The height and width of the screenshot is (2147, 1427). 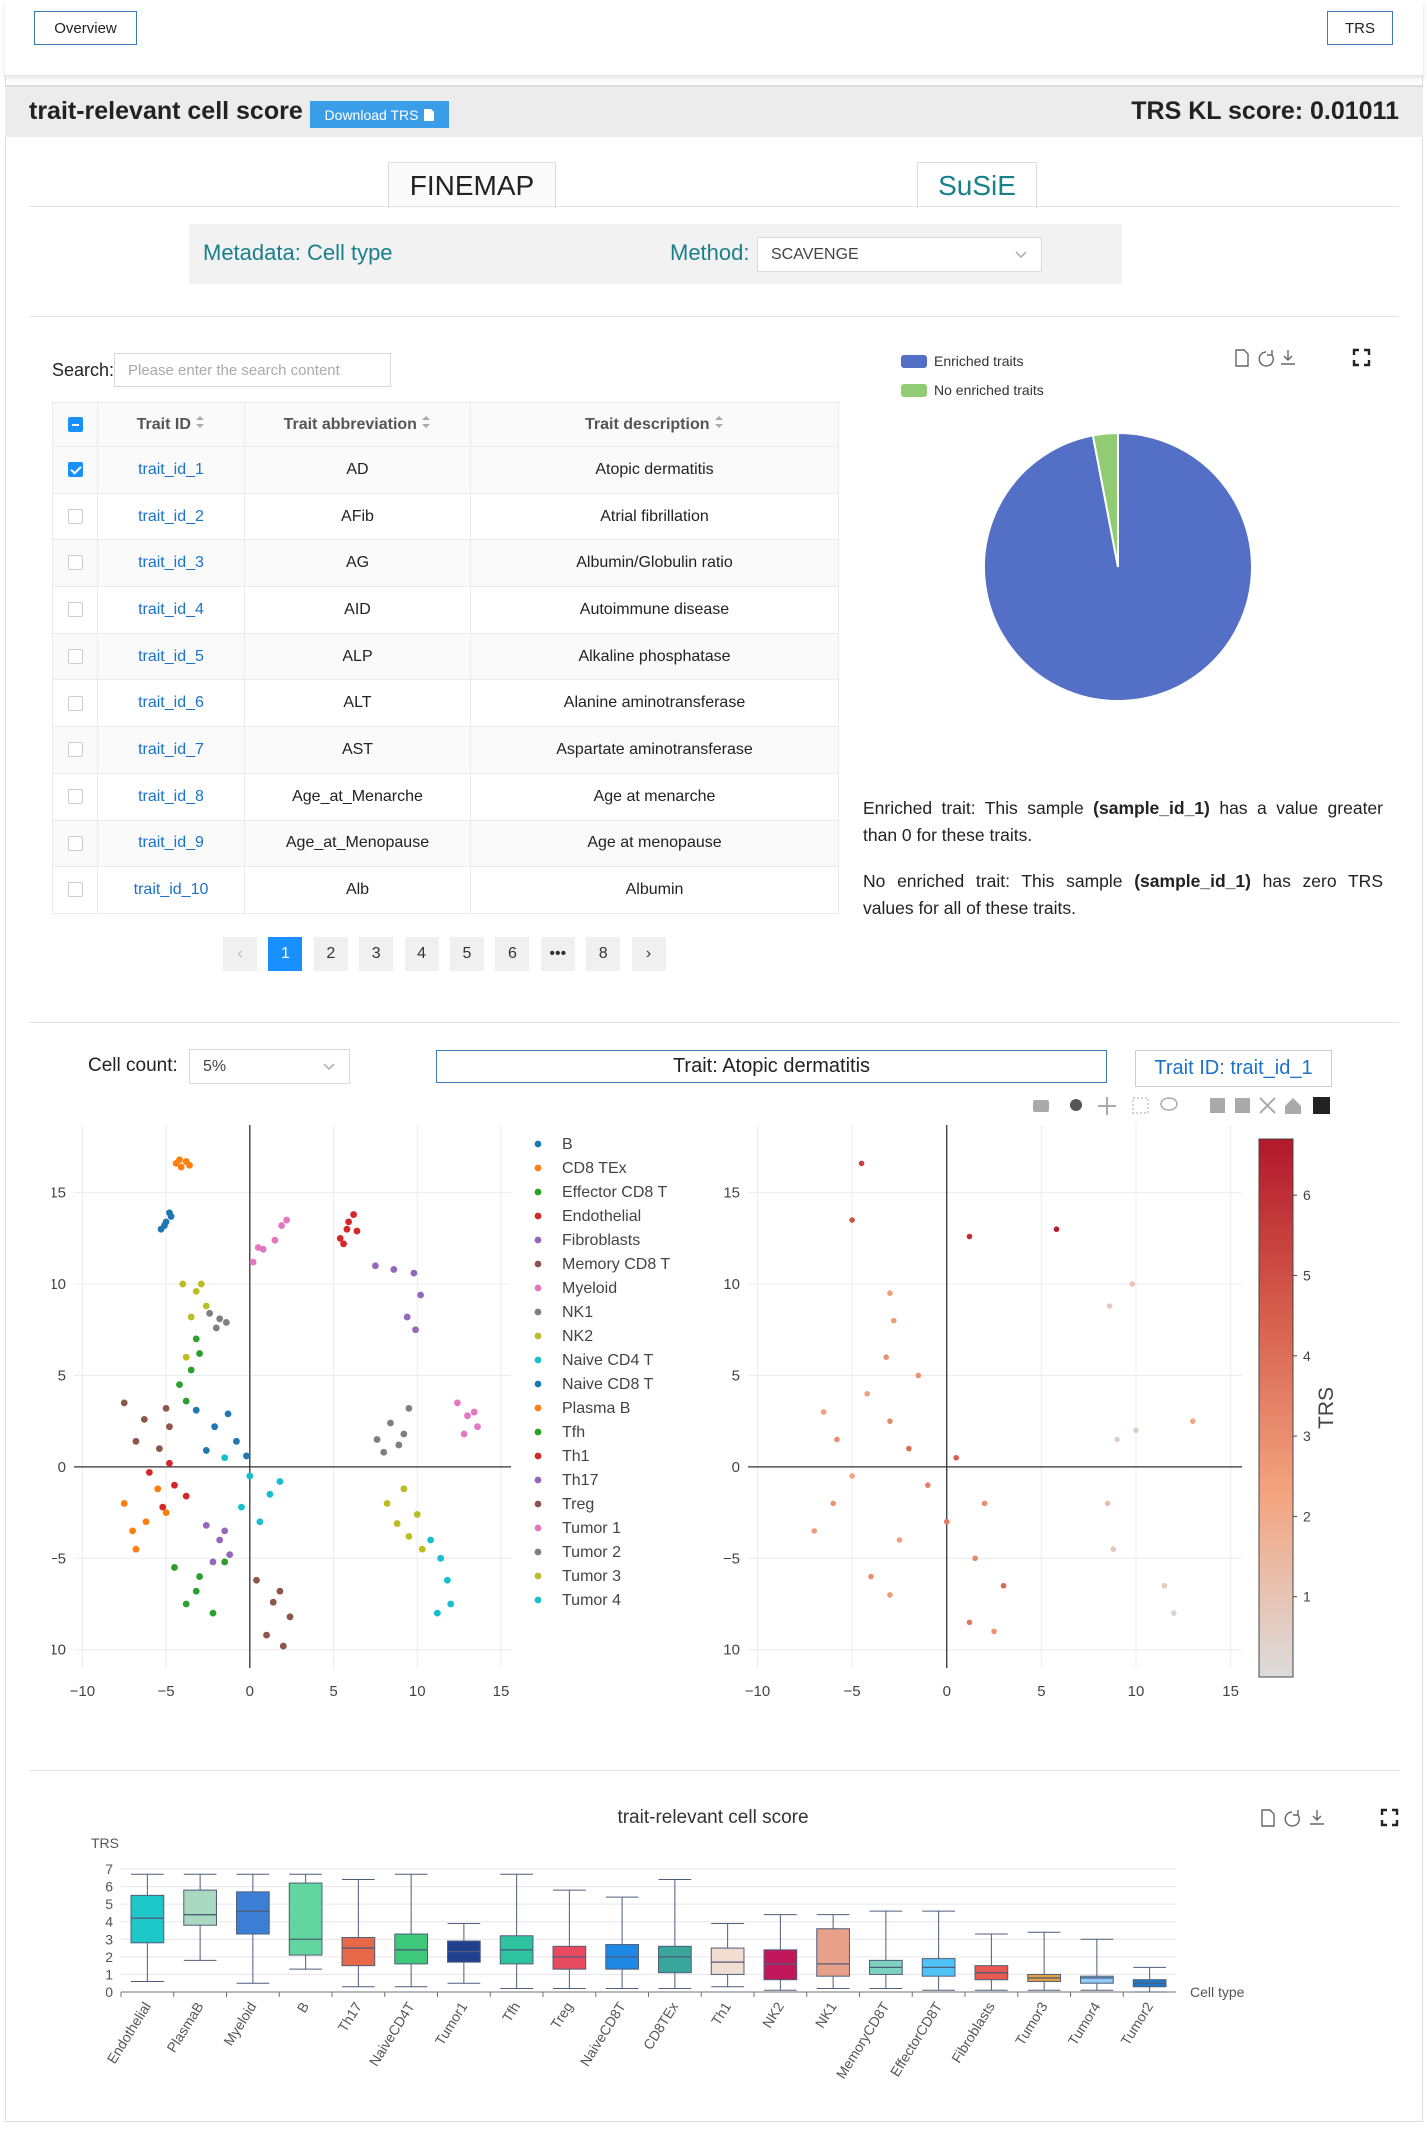 What do you see at coordinates (376, 954) in the screenshot?
I see `page-button: 3` at bounding box center [376, 954].